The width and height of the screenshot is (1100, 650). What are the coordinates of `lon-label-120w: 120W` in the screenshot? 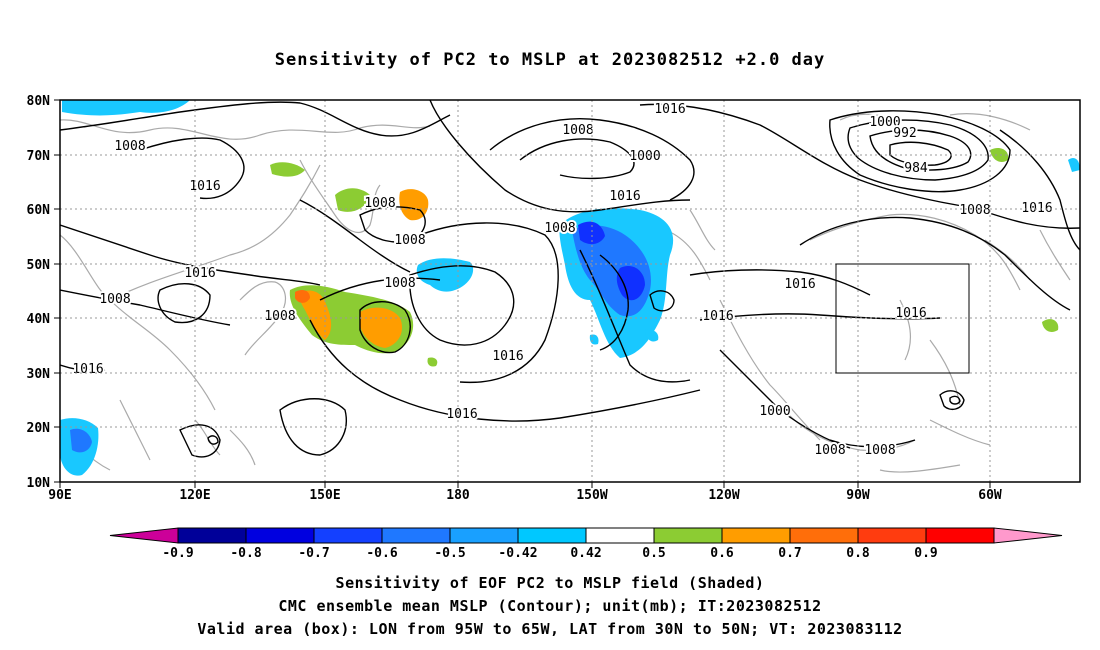 It's located at (723, 495).